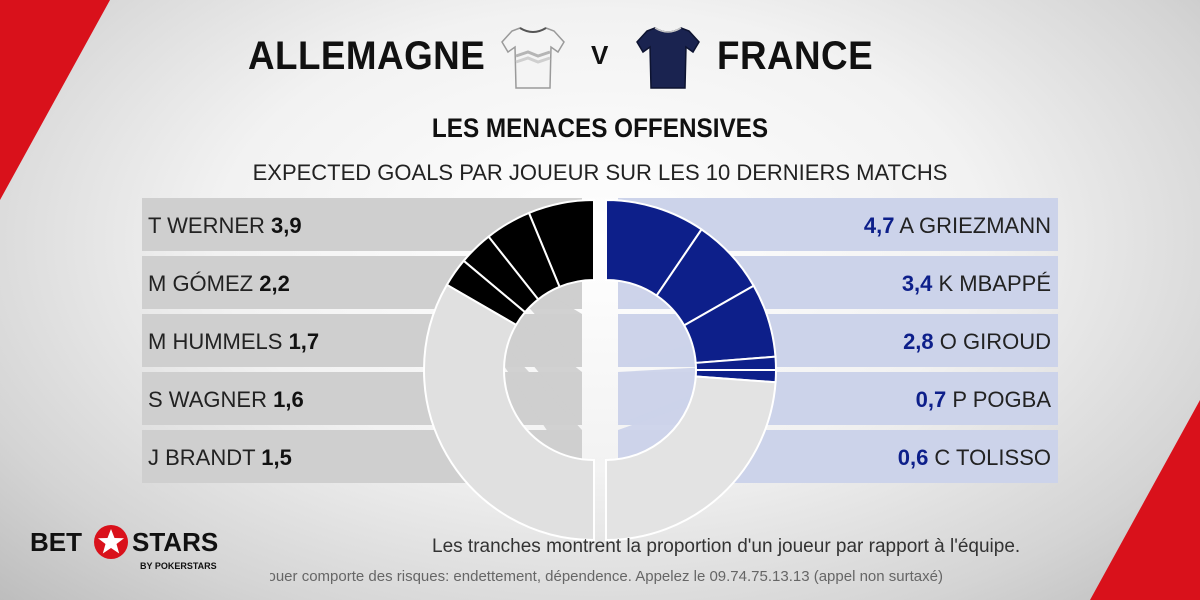 The width and height of the screenshot is (1200, 600). Describe the element at coordinates (276, 457) in the screenshot. I see `germany-player-value: 1,5` at that location.